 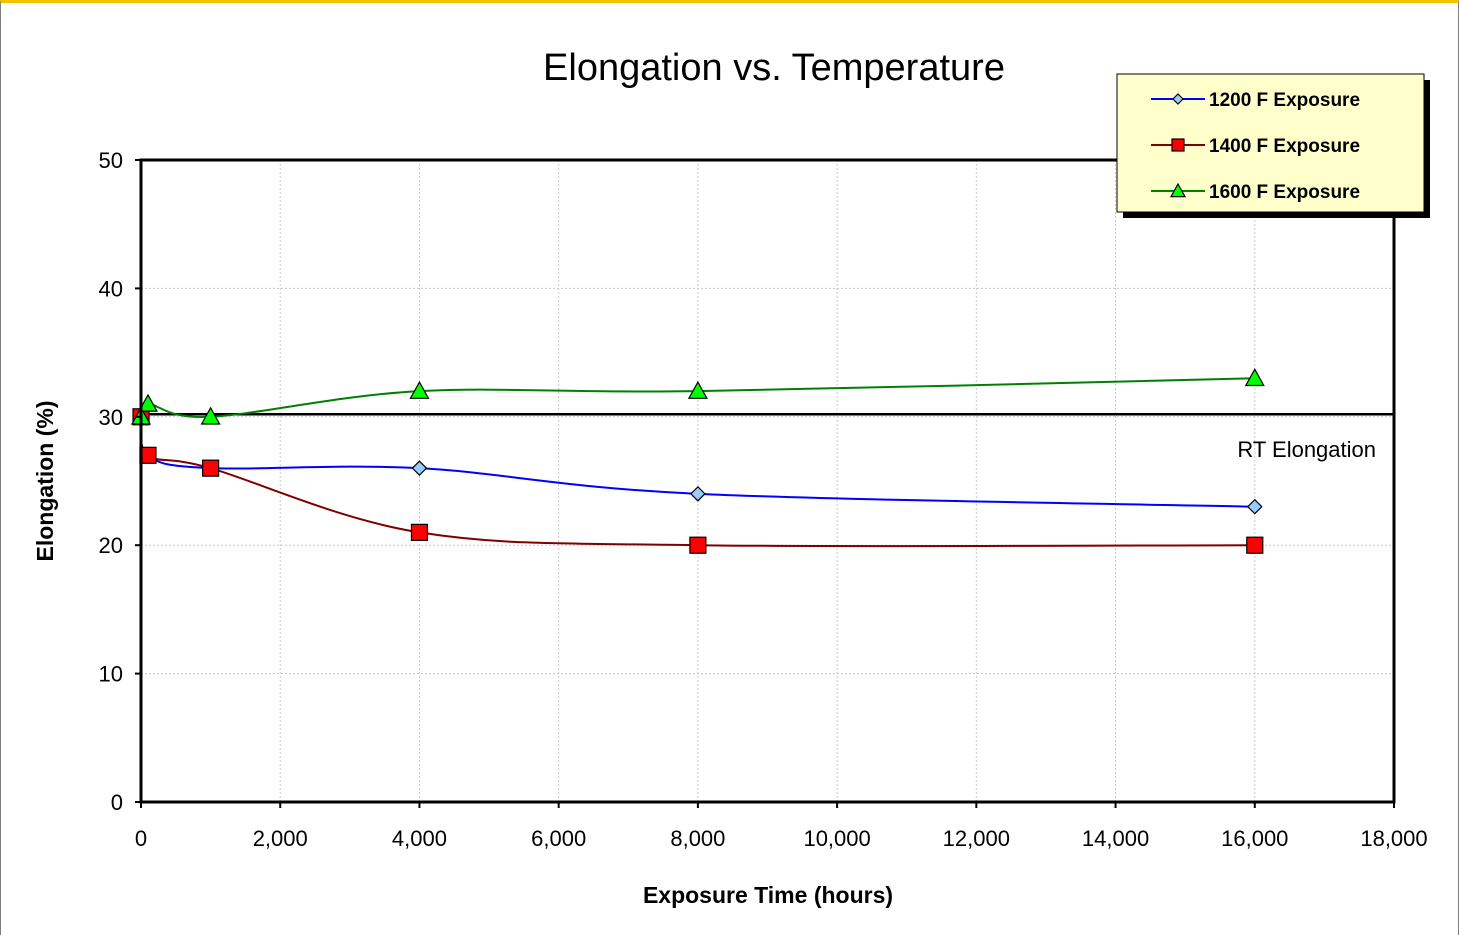 I want to click on x-tick-label: 18,000, so click(x=1393, y=838).